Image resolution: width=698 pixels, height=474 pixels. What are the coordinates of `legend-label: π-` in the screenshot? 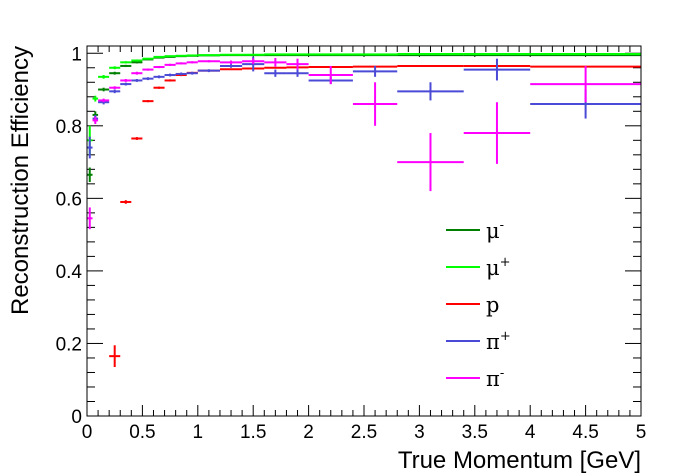 It's located at (495, 378).